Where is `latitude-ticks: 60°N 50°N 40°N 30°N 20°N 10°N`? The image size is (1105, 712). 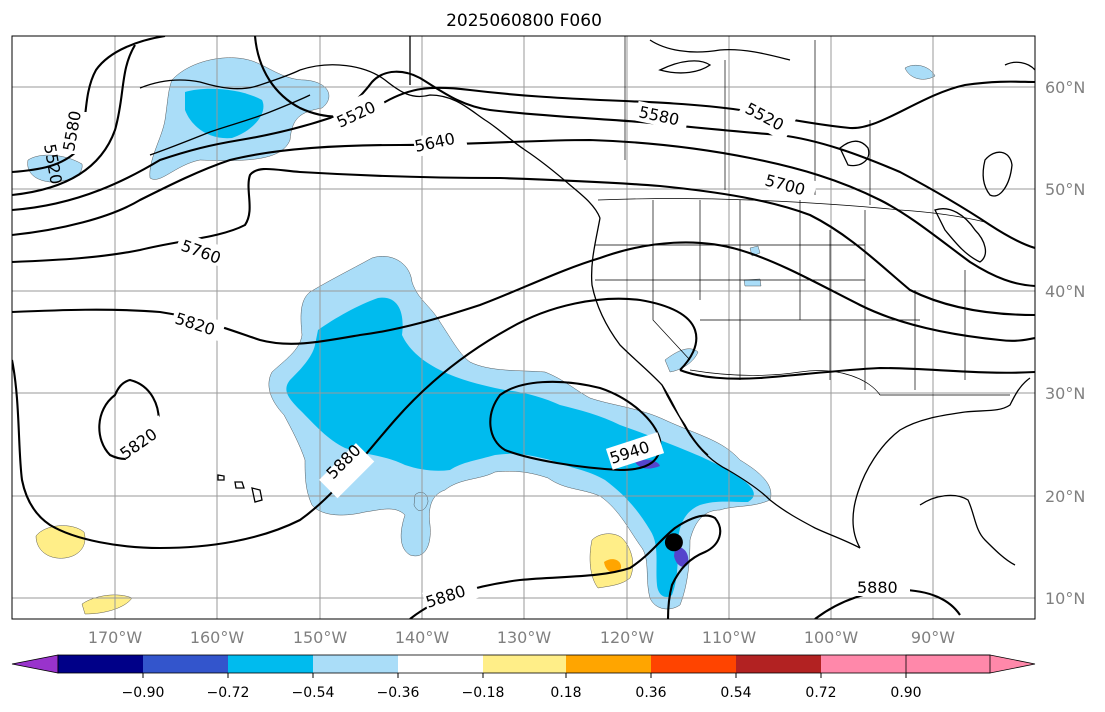
latitude-ticks: 60°N 50°N 40°N 30°N 20°N 10°N is located at coordinates (1065, 343).